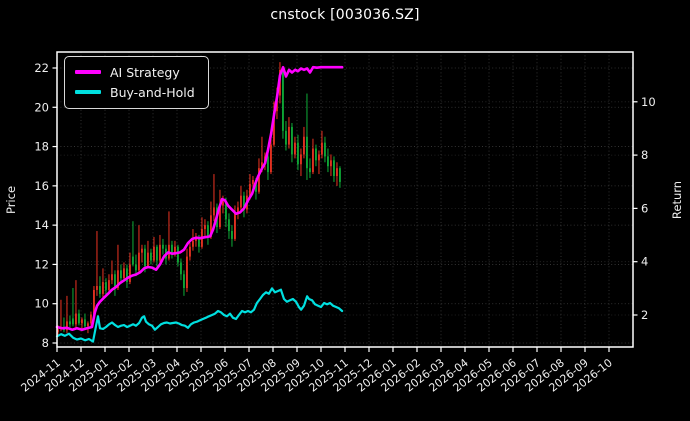  I want to click on return-axis-label: Return, so click(677, 200).